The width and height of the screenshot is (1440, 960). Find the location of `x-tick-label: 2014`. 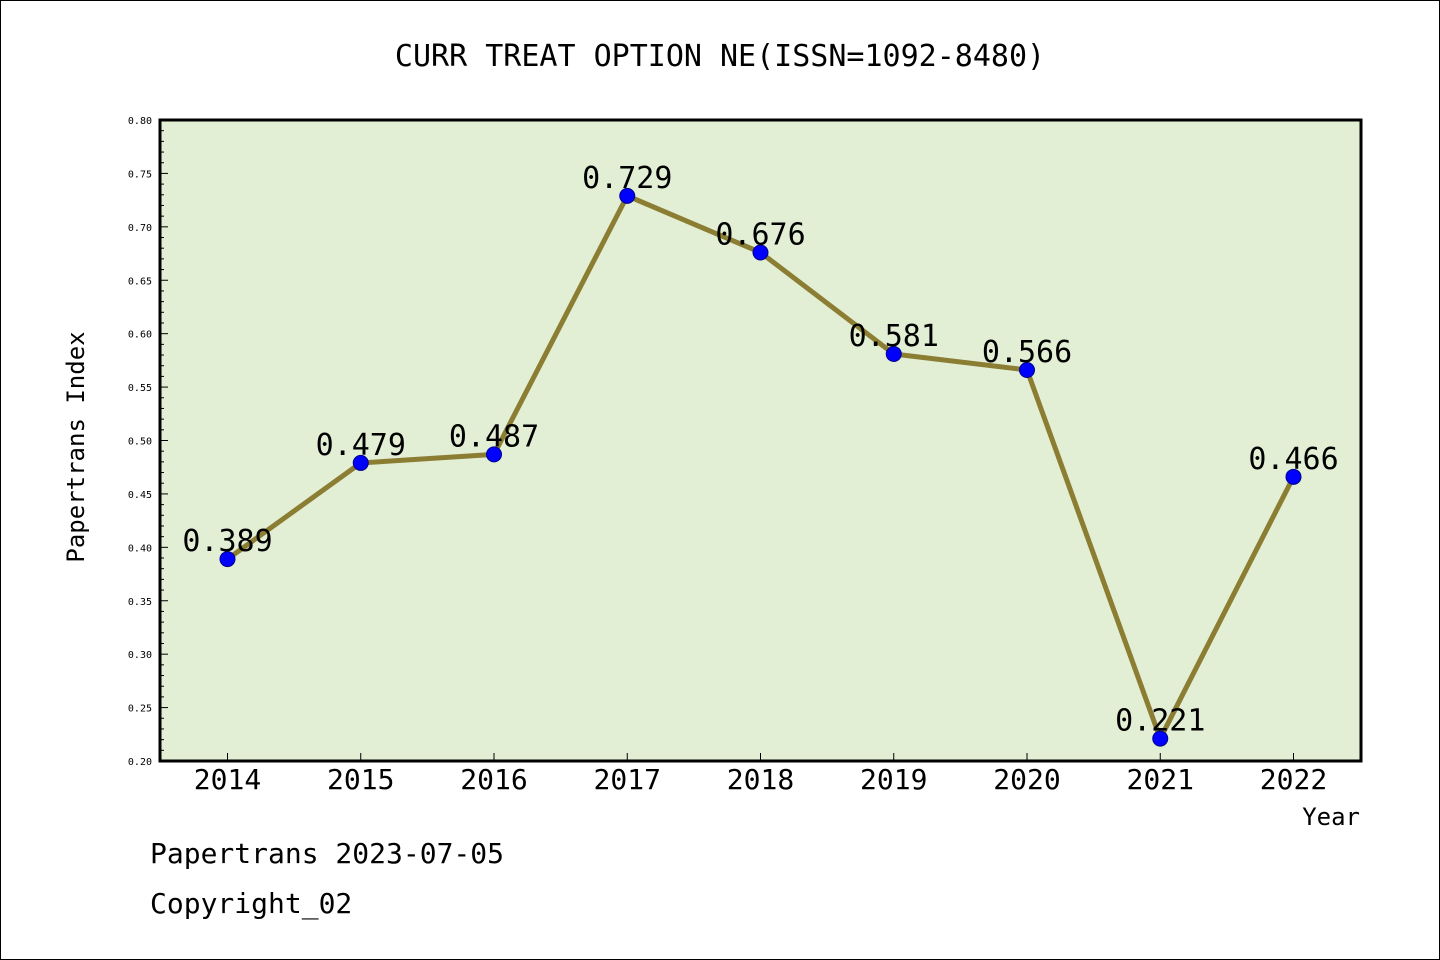

x-tick-label: 2014 is located at coordinates (227, 779).